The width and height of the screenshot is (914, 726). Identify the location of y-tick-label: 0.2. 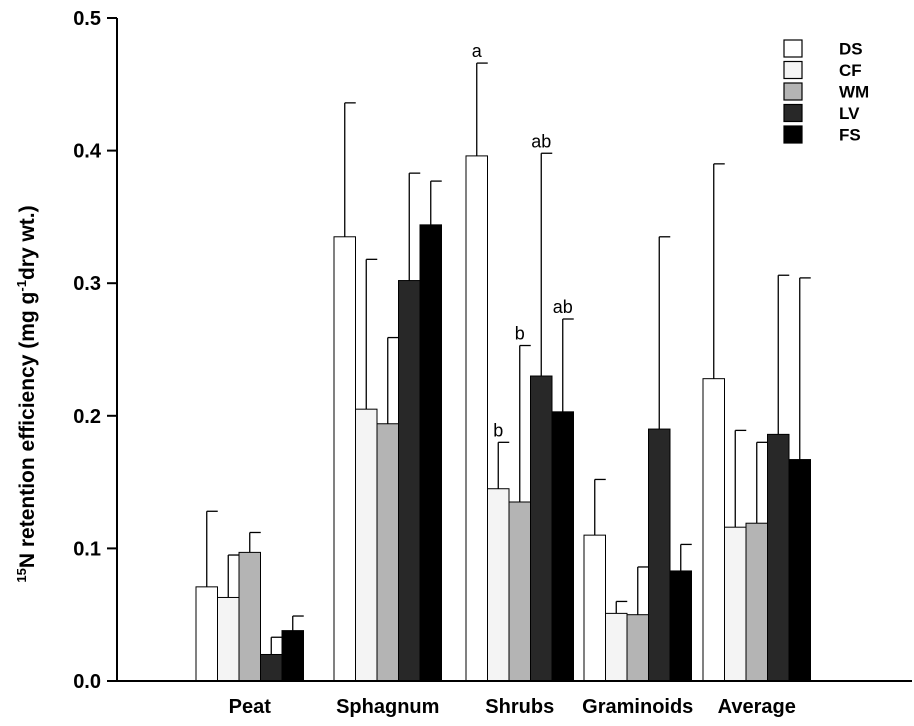
(87, 417).